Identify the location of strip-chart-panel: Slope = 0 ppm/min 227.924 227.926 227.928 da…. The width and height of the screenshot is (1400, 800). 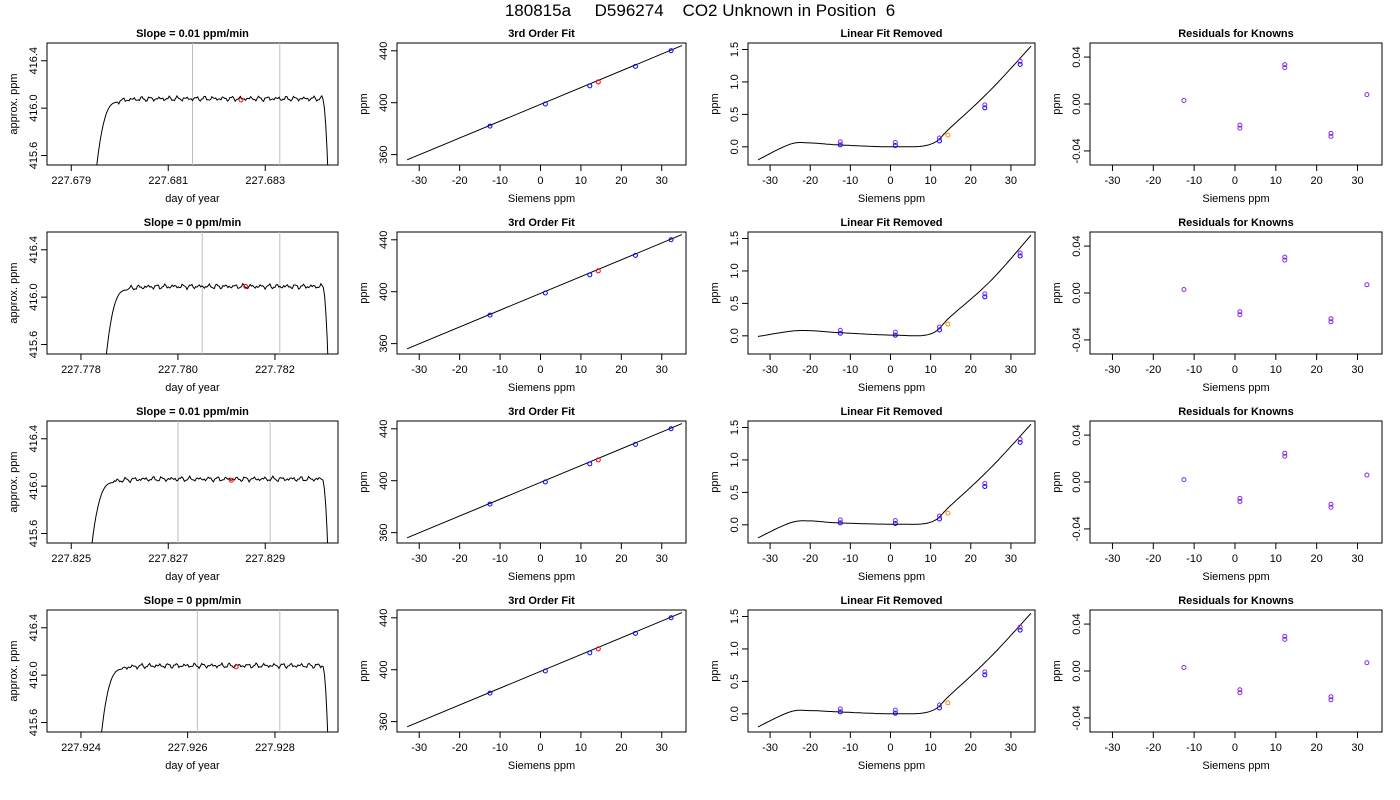
(173, 683).